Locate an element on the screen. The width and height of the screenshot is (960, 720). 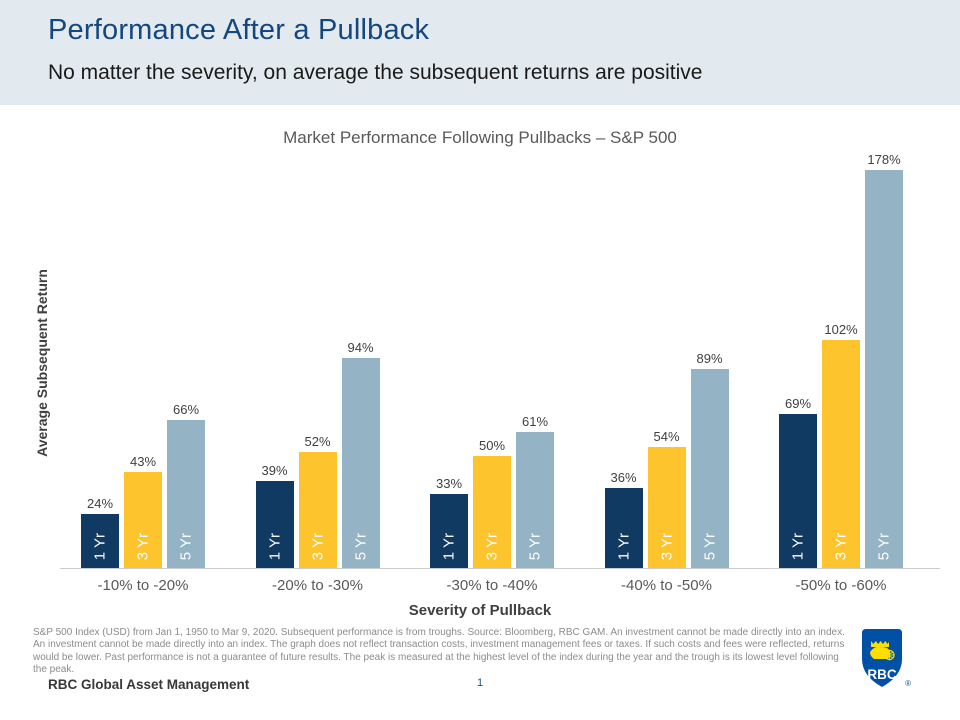
y-axis-label: Average Subsequent Return is located at coordinates (42, 363).